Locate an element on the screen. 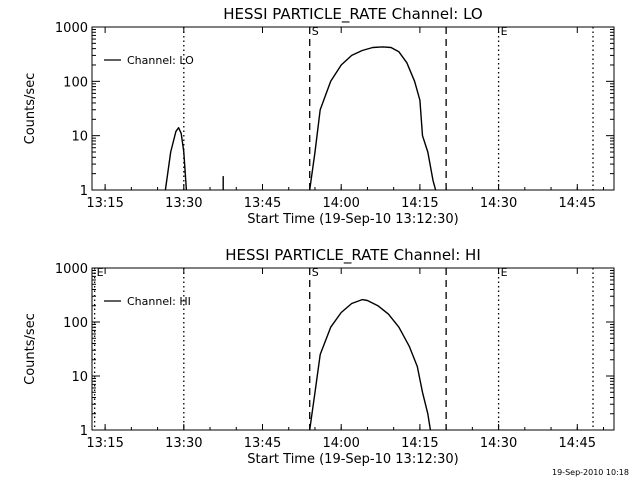 The width and height of the screenshot is (640, 480). panel1-x-axis-label: Start Time (19-Sep-10 13:12:30) is located at coordinates (352, 219).